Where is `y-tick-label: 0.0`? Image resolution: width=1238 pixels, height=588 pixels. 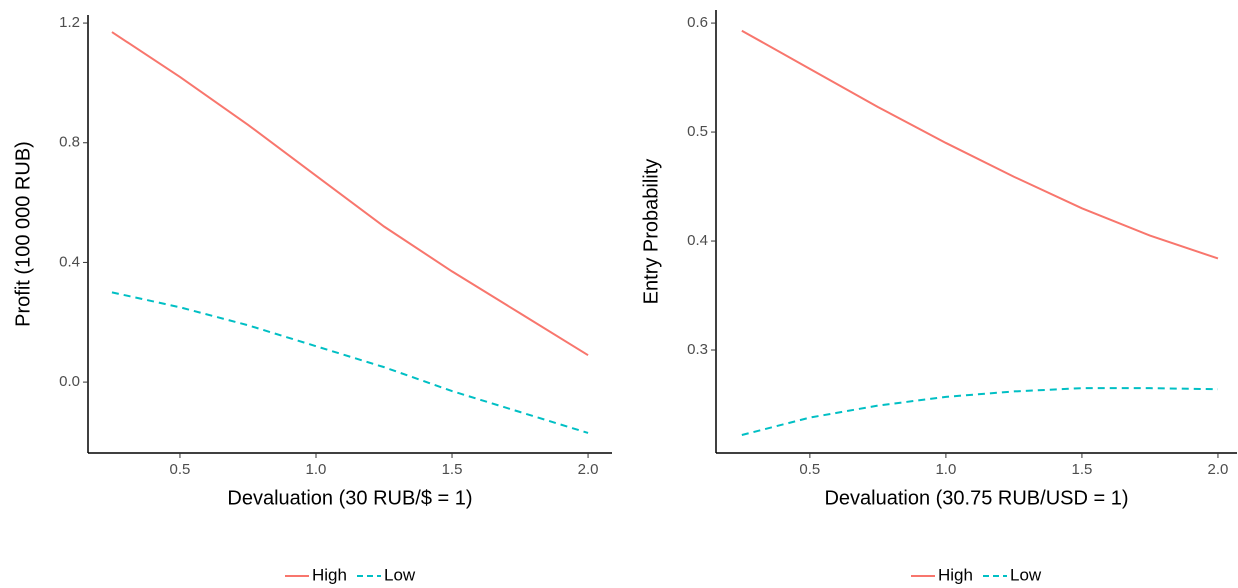
y-tick-label: 0.0 is located at coordinates (69, 381).